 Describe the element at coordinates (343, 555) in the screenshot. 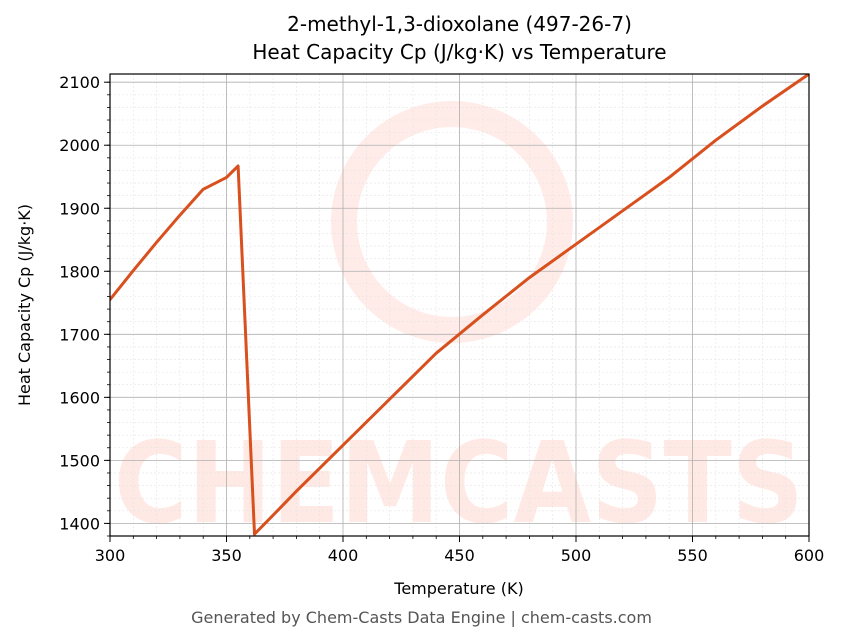

I see `x-tick-label: 400` at that location.